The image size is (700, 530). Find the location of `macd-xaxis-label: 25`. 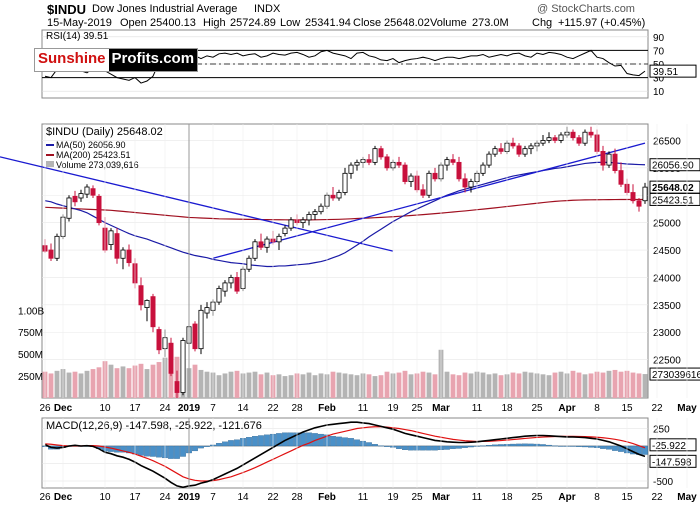

macd-xaxis-label: 25 is located at coordinates (537, 497).